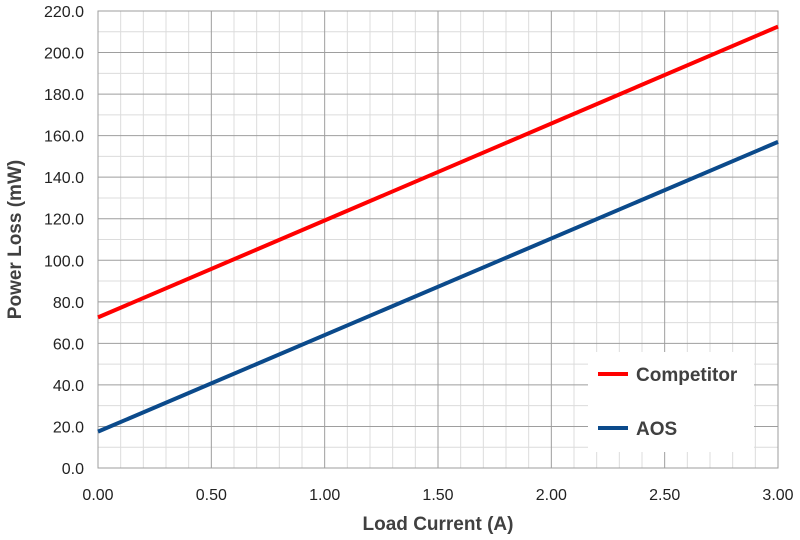 The height and width of the screenshot is (540, 800). What do you see at coordinates (64, 95) in the screenshot?
I see `y-tick-label: 180.0` at bounding box center [64, 95].